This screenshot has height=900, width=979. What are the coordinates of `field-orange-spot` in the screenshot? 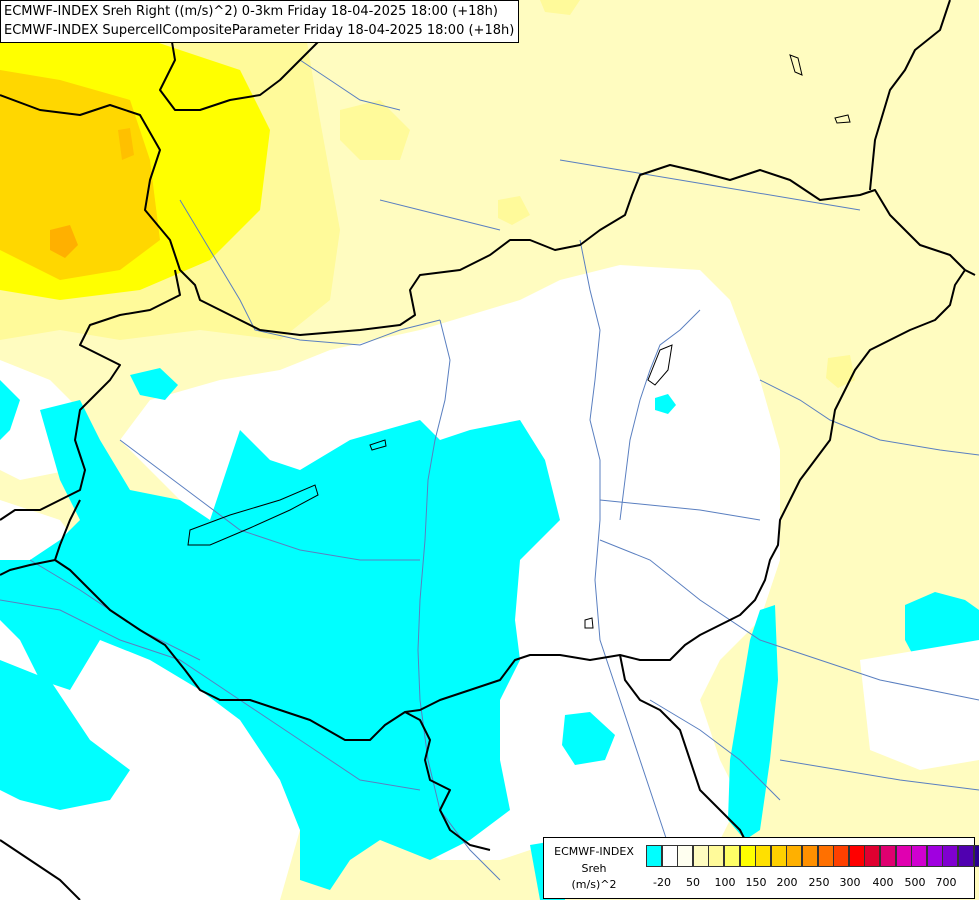 It's located at (64, 241).